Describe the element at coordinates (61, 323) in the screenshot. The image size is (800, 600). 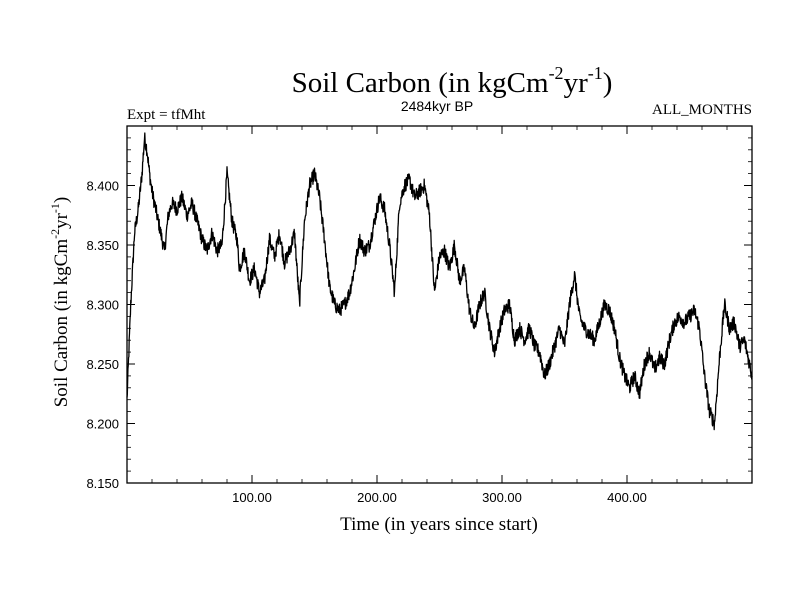
I see `ylabel-main: Soil Carbon (in kgCm` at that location.